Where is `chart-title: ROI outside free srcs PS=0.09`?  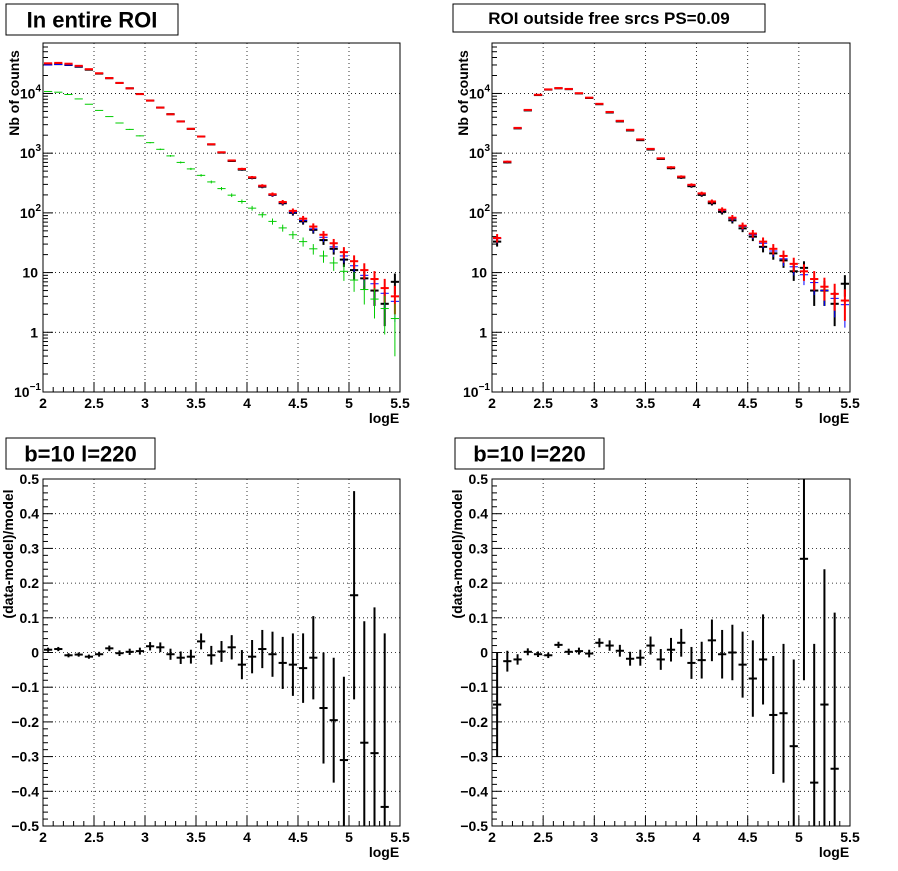
chart-title: ROI outside free srcs PS=0.09 is located at coordinates (608, 18).